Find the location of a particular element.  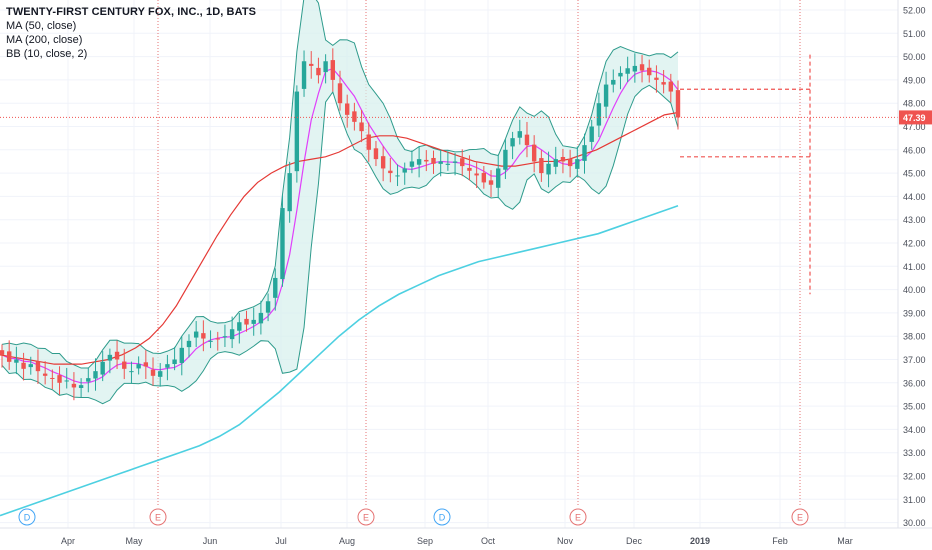

indicator-ma50: MA (50, close) is located at coordinates (41, 26).